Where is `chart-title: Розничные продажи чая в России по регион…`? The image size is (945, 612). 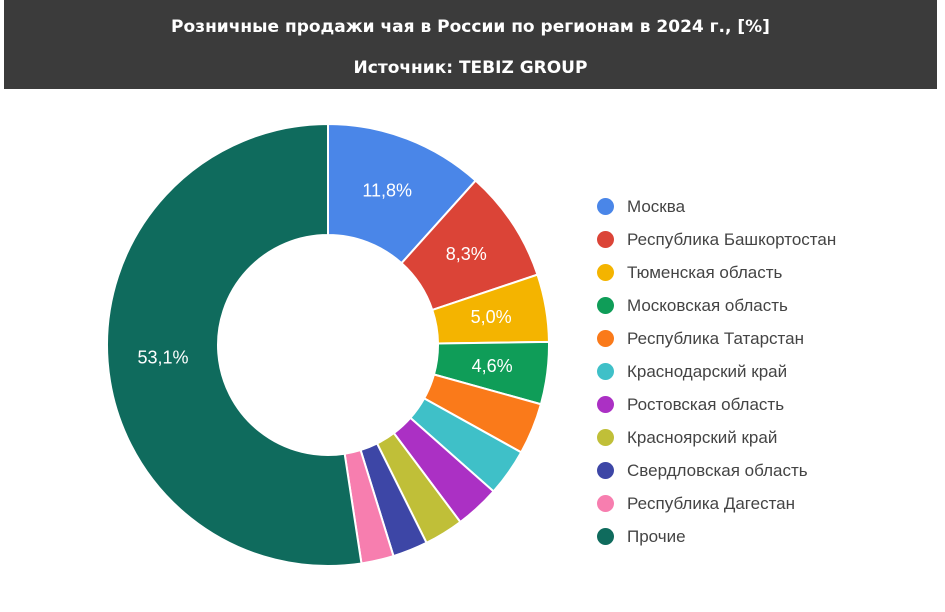 chart-title: Розничные продажи чая в России по регион… is located at coordinates (470, 27).